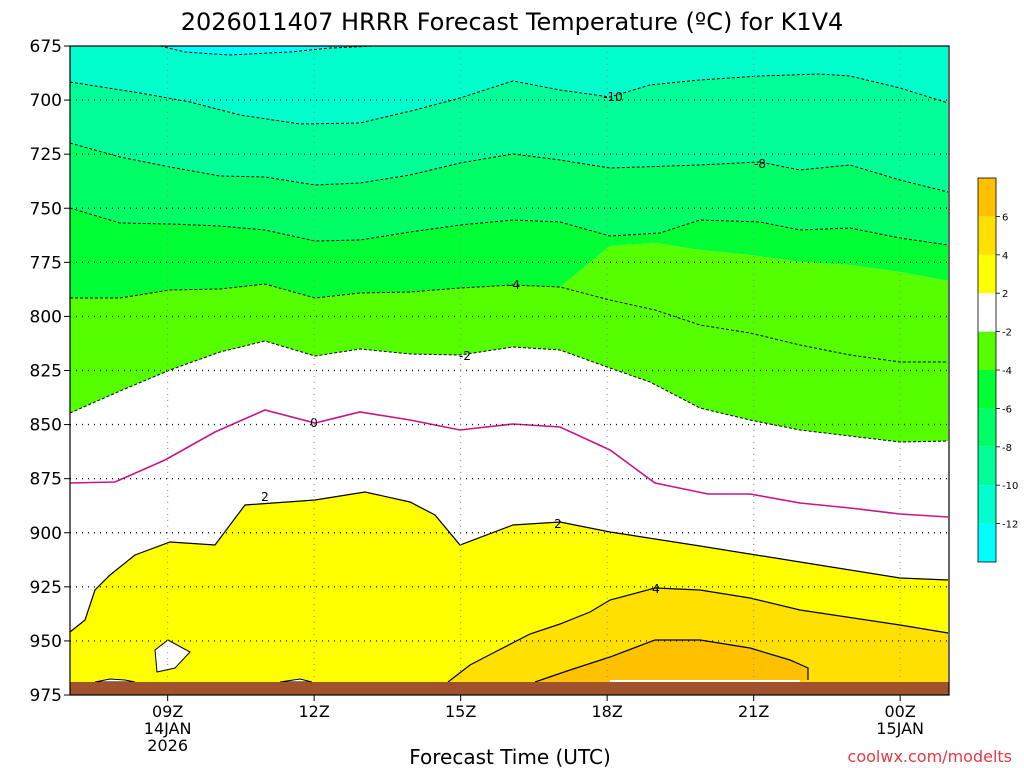 This screenshot has width=1024, height=768. I want to click on colorbar-label: -2, so click(1007, 333).